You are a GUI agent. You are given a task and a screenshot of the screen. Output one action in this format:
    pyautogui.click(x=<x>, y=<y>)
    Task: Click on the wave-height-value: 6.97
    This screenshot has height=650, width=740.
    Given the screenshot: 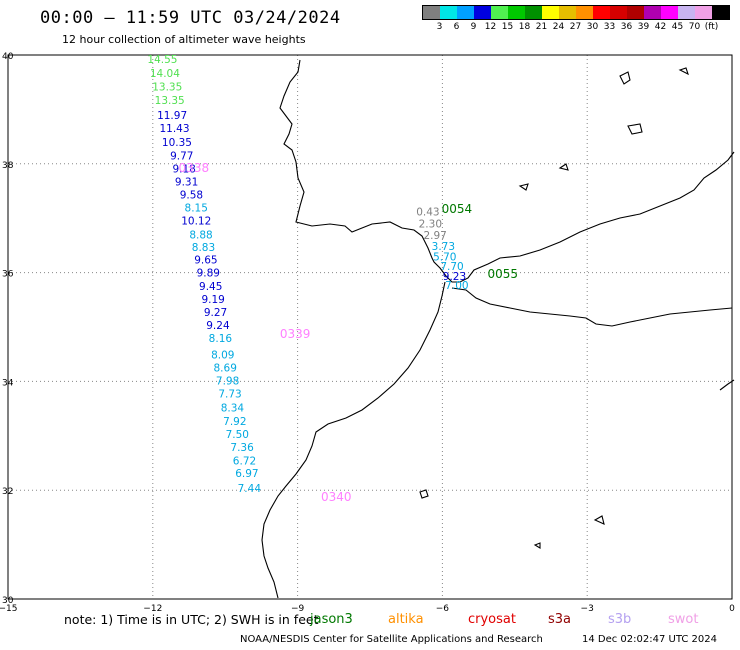 What is the action you would take?
    pyautogui.click(x=246, y=474)
    